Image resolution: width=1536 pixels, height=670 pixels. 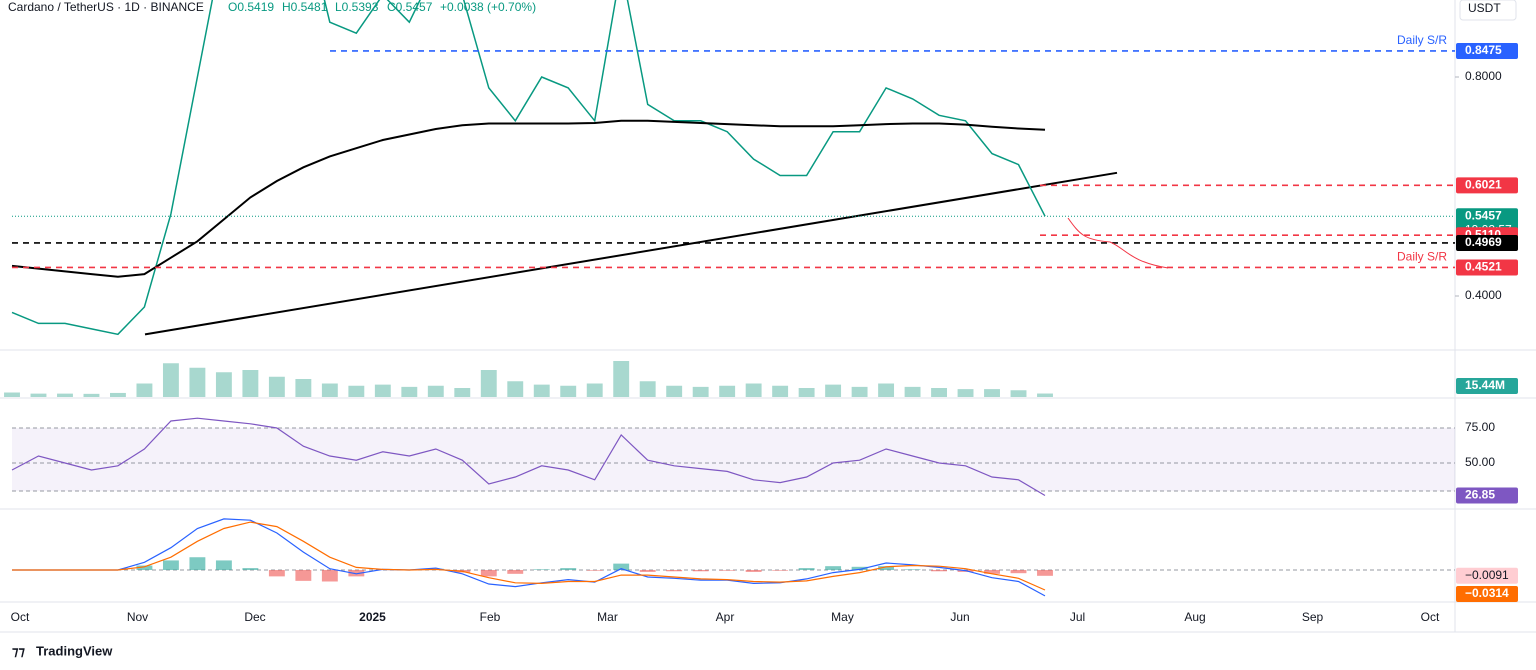 I want to click on volume-tag, so click(x=1487, y=386).